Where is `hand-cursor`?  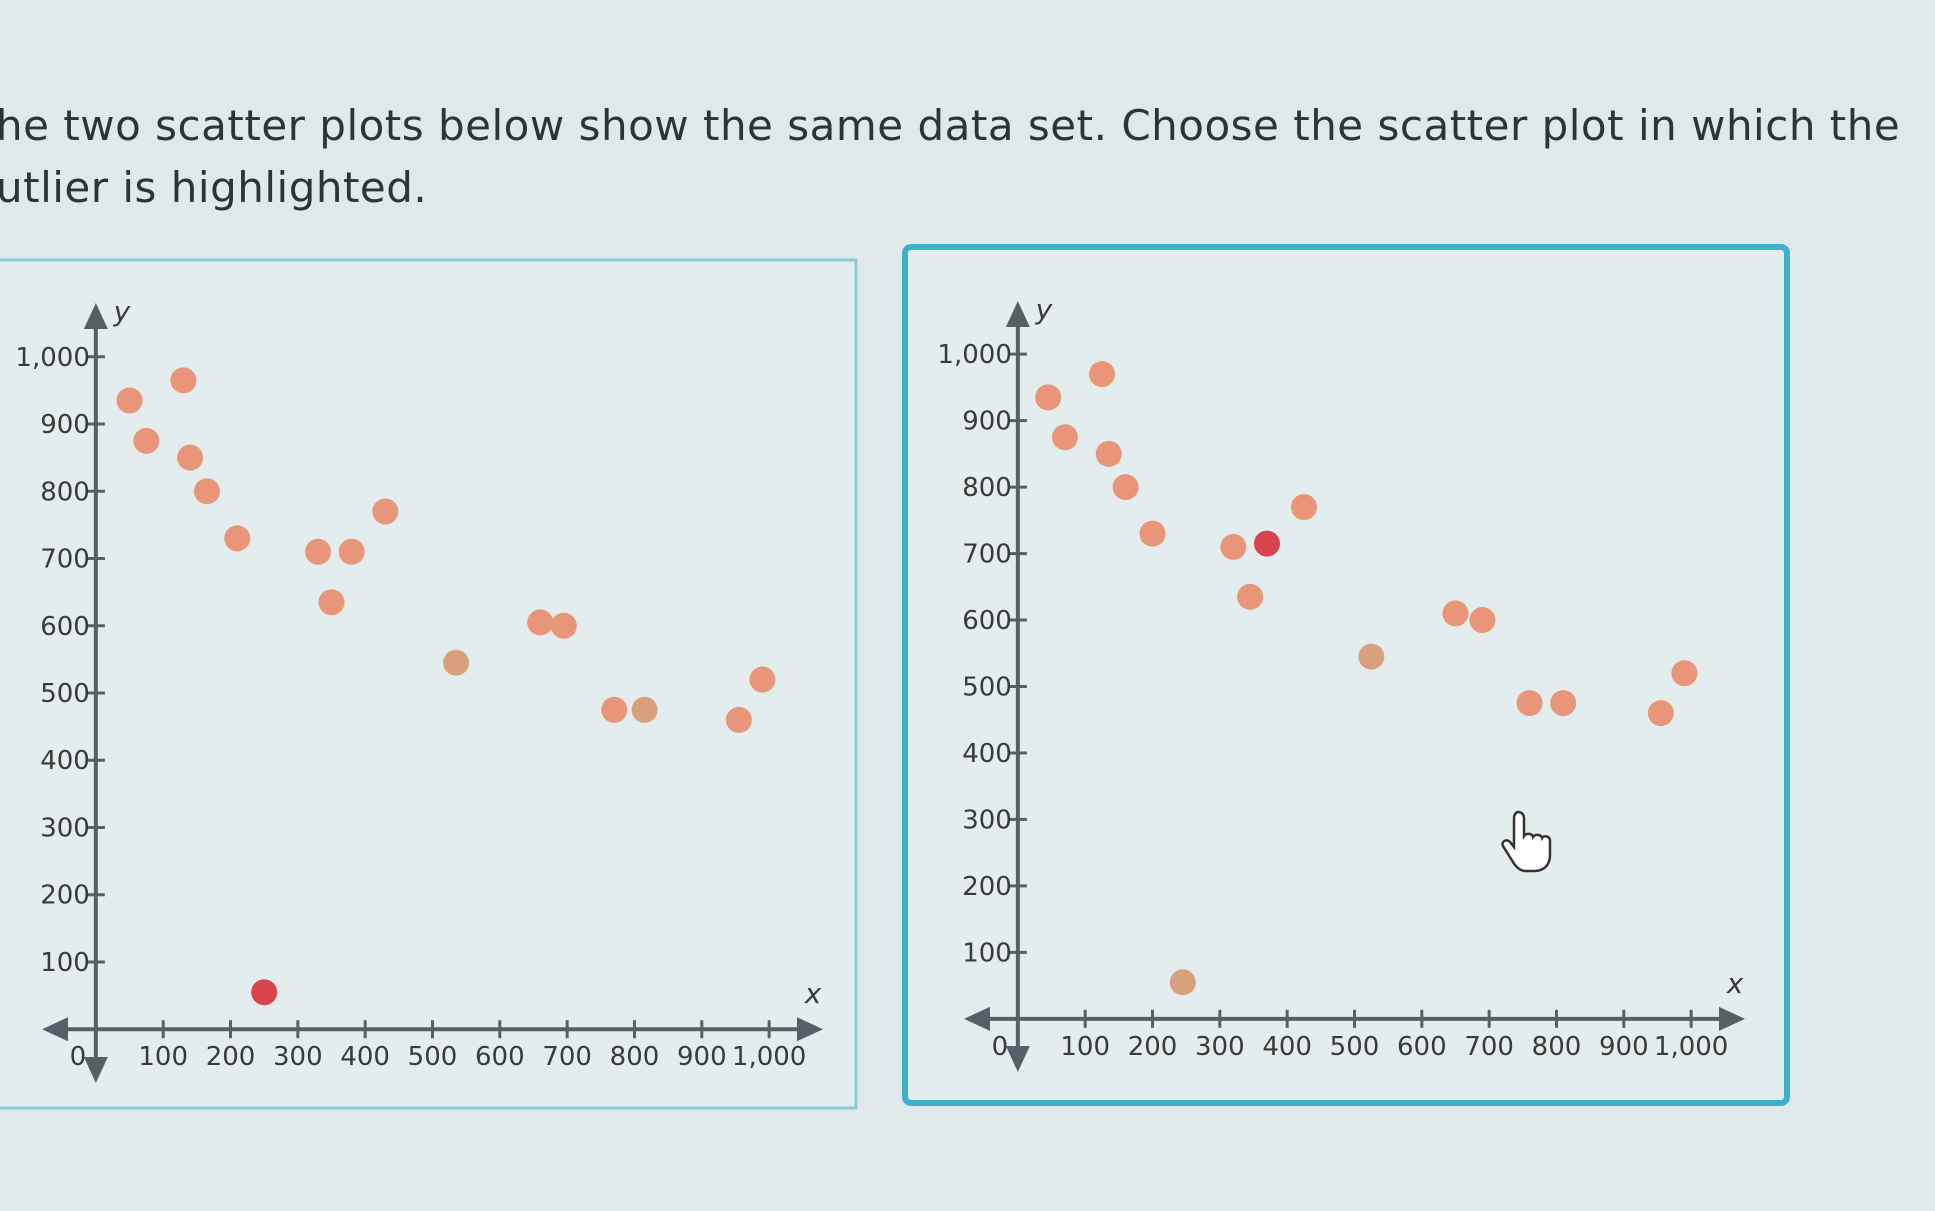 hand-cursor is located at coordinates (1526, 841).